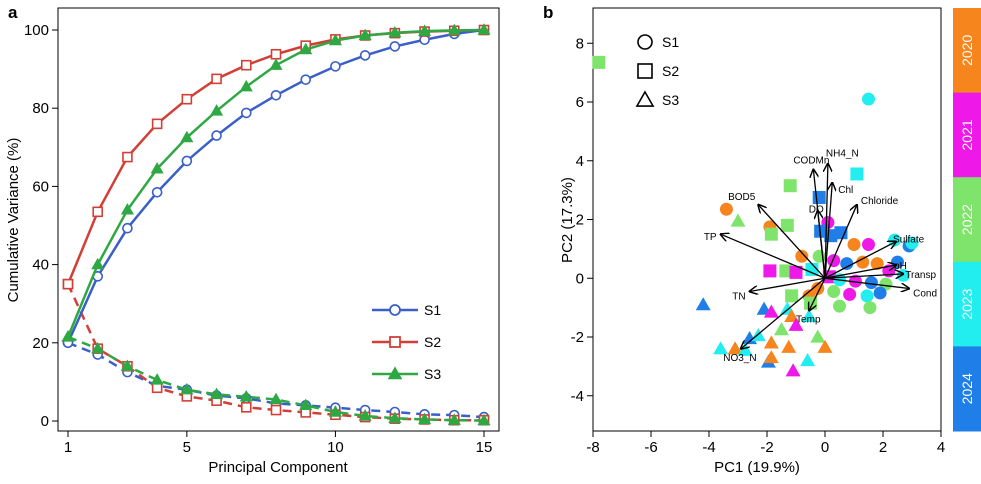 The height and width of the screenshot is (484, 981). Describe the element at coordinates (880, 201) in the screenshot. I see `loading-label-chloride: Chloride` at that location.